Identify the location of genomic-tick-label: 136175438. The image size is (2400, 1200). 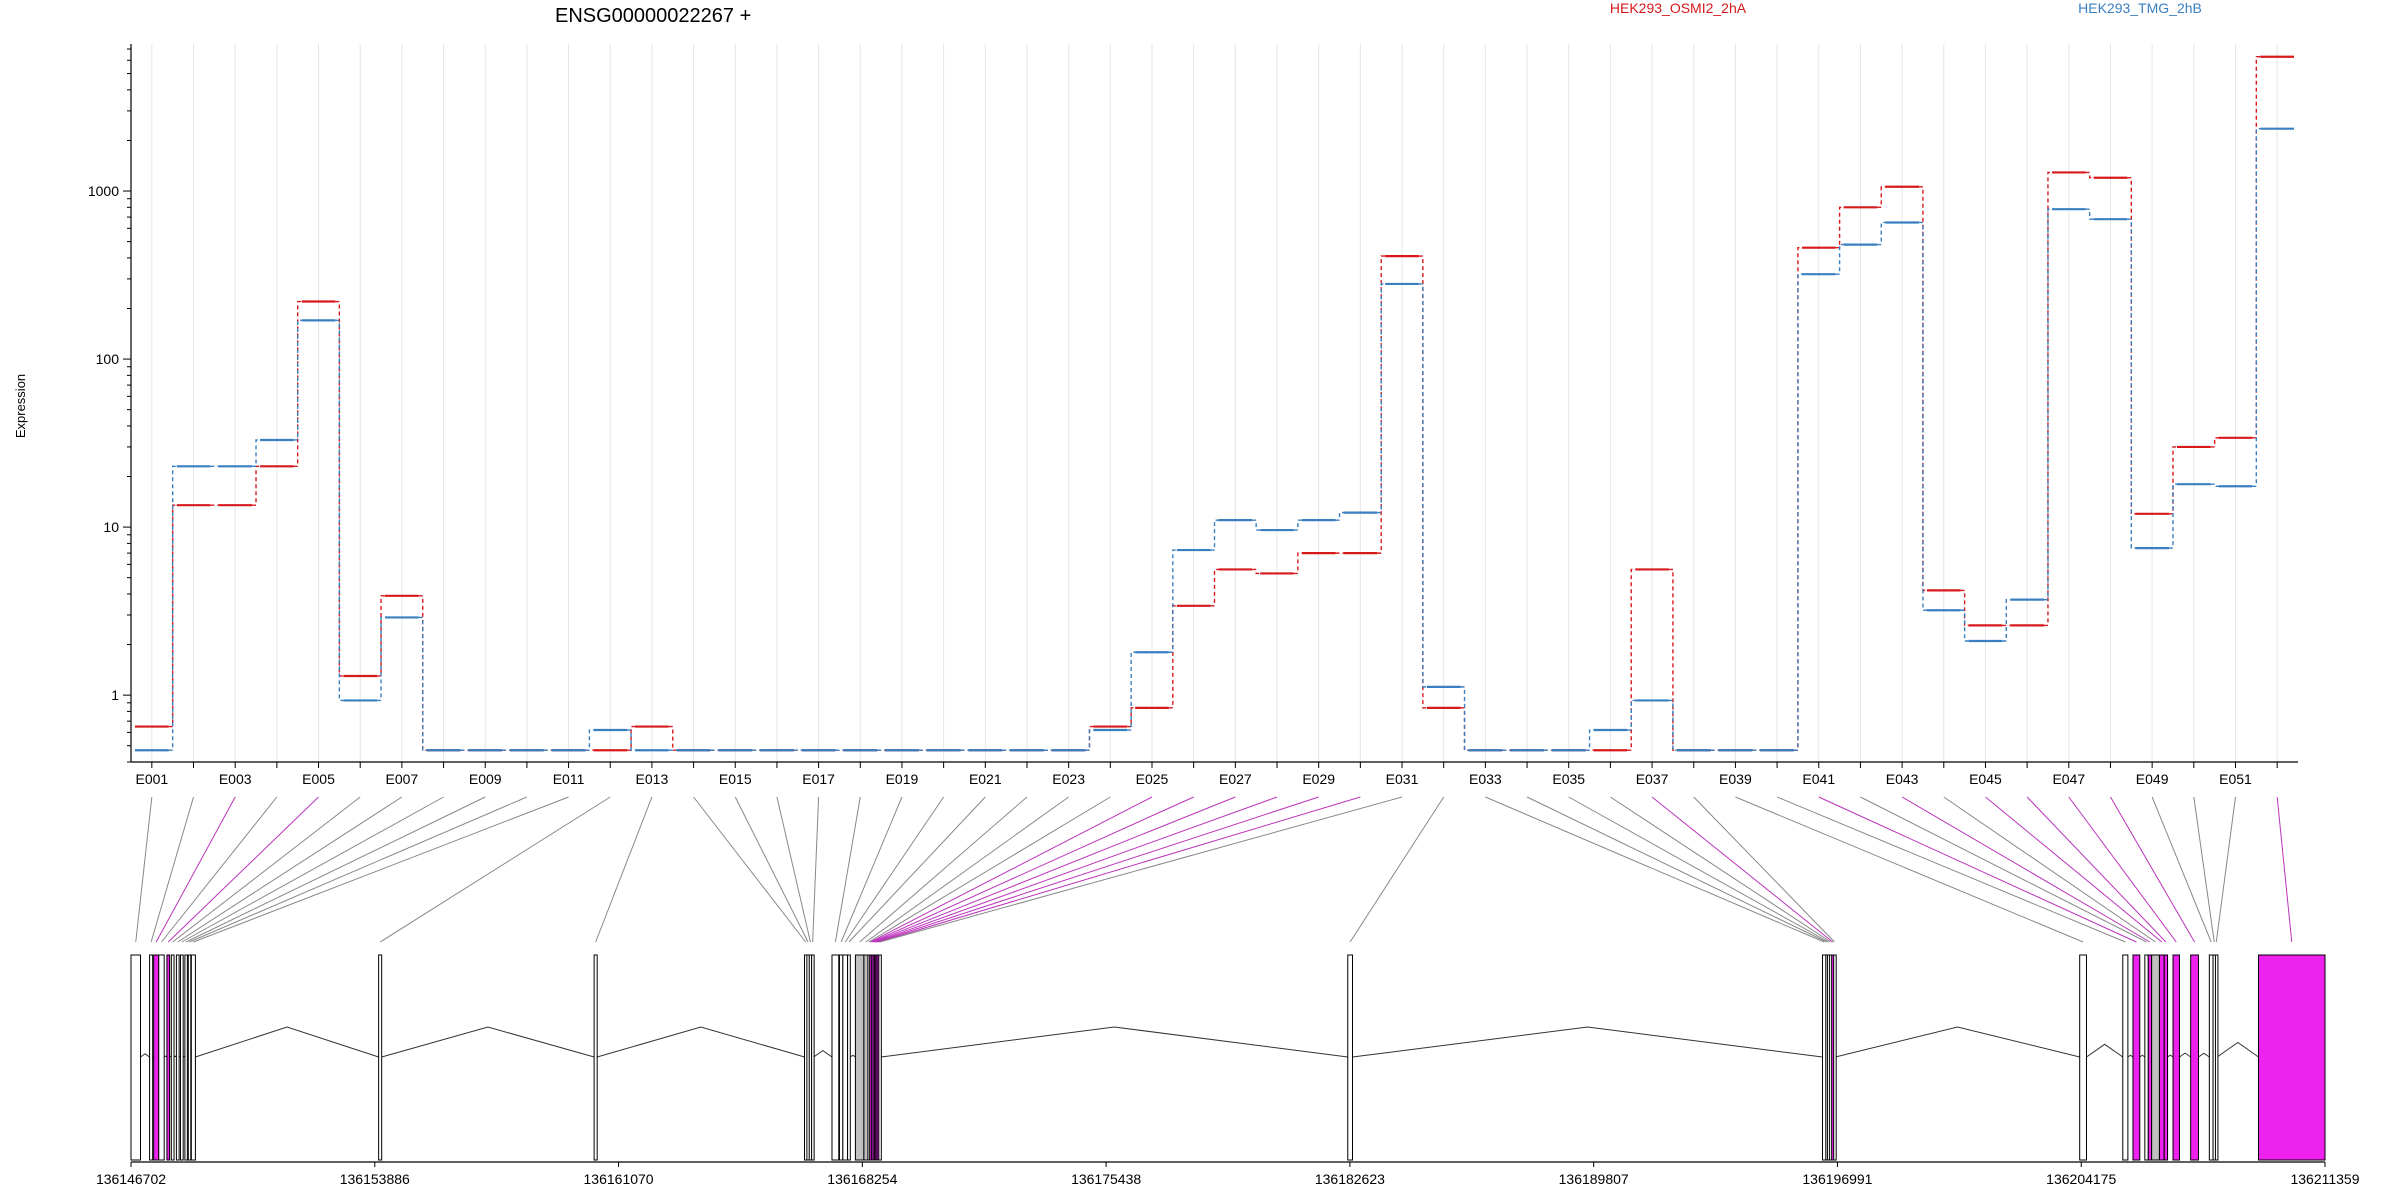
(1106, 1179).